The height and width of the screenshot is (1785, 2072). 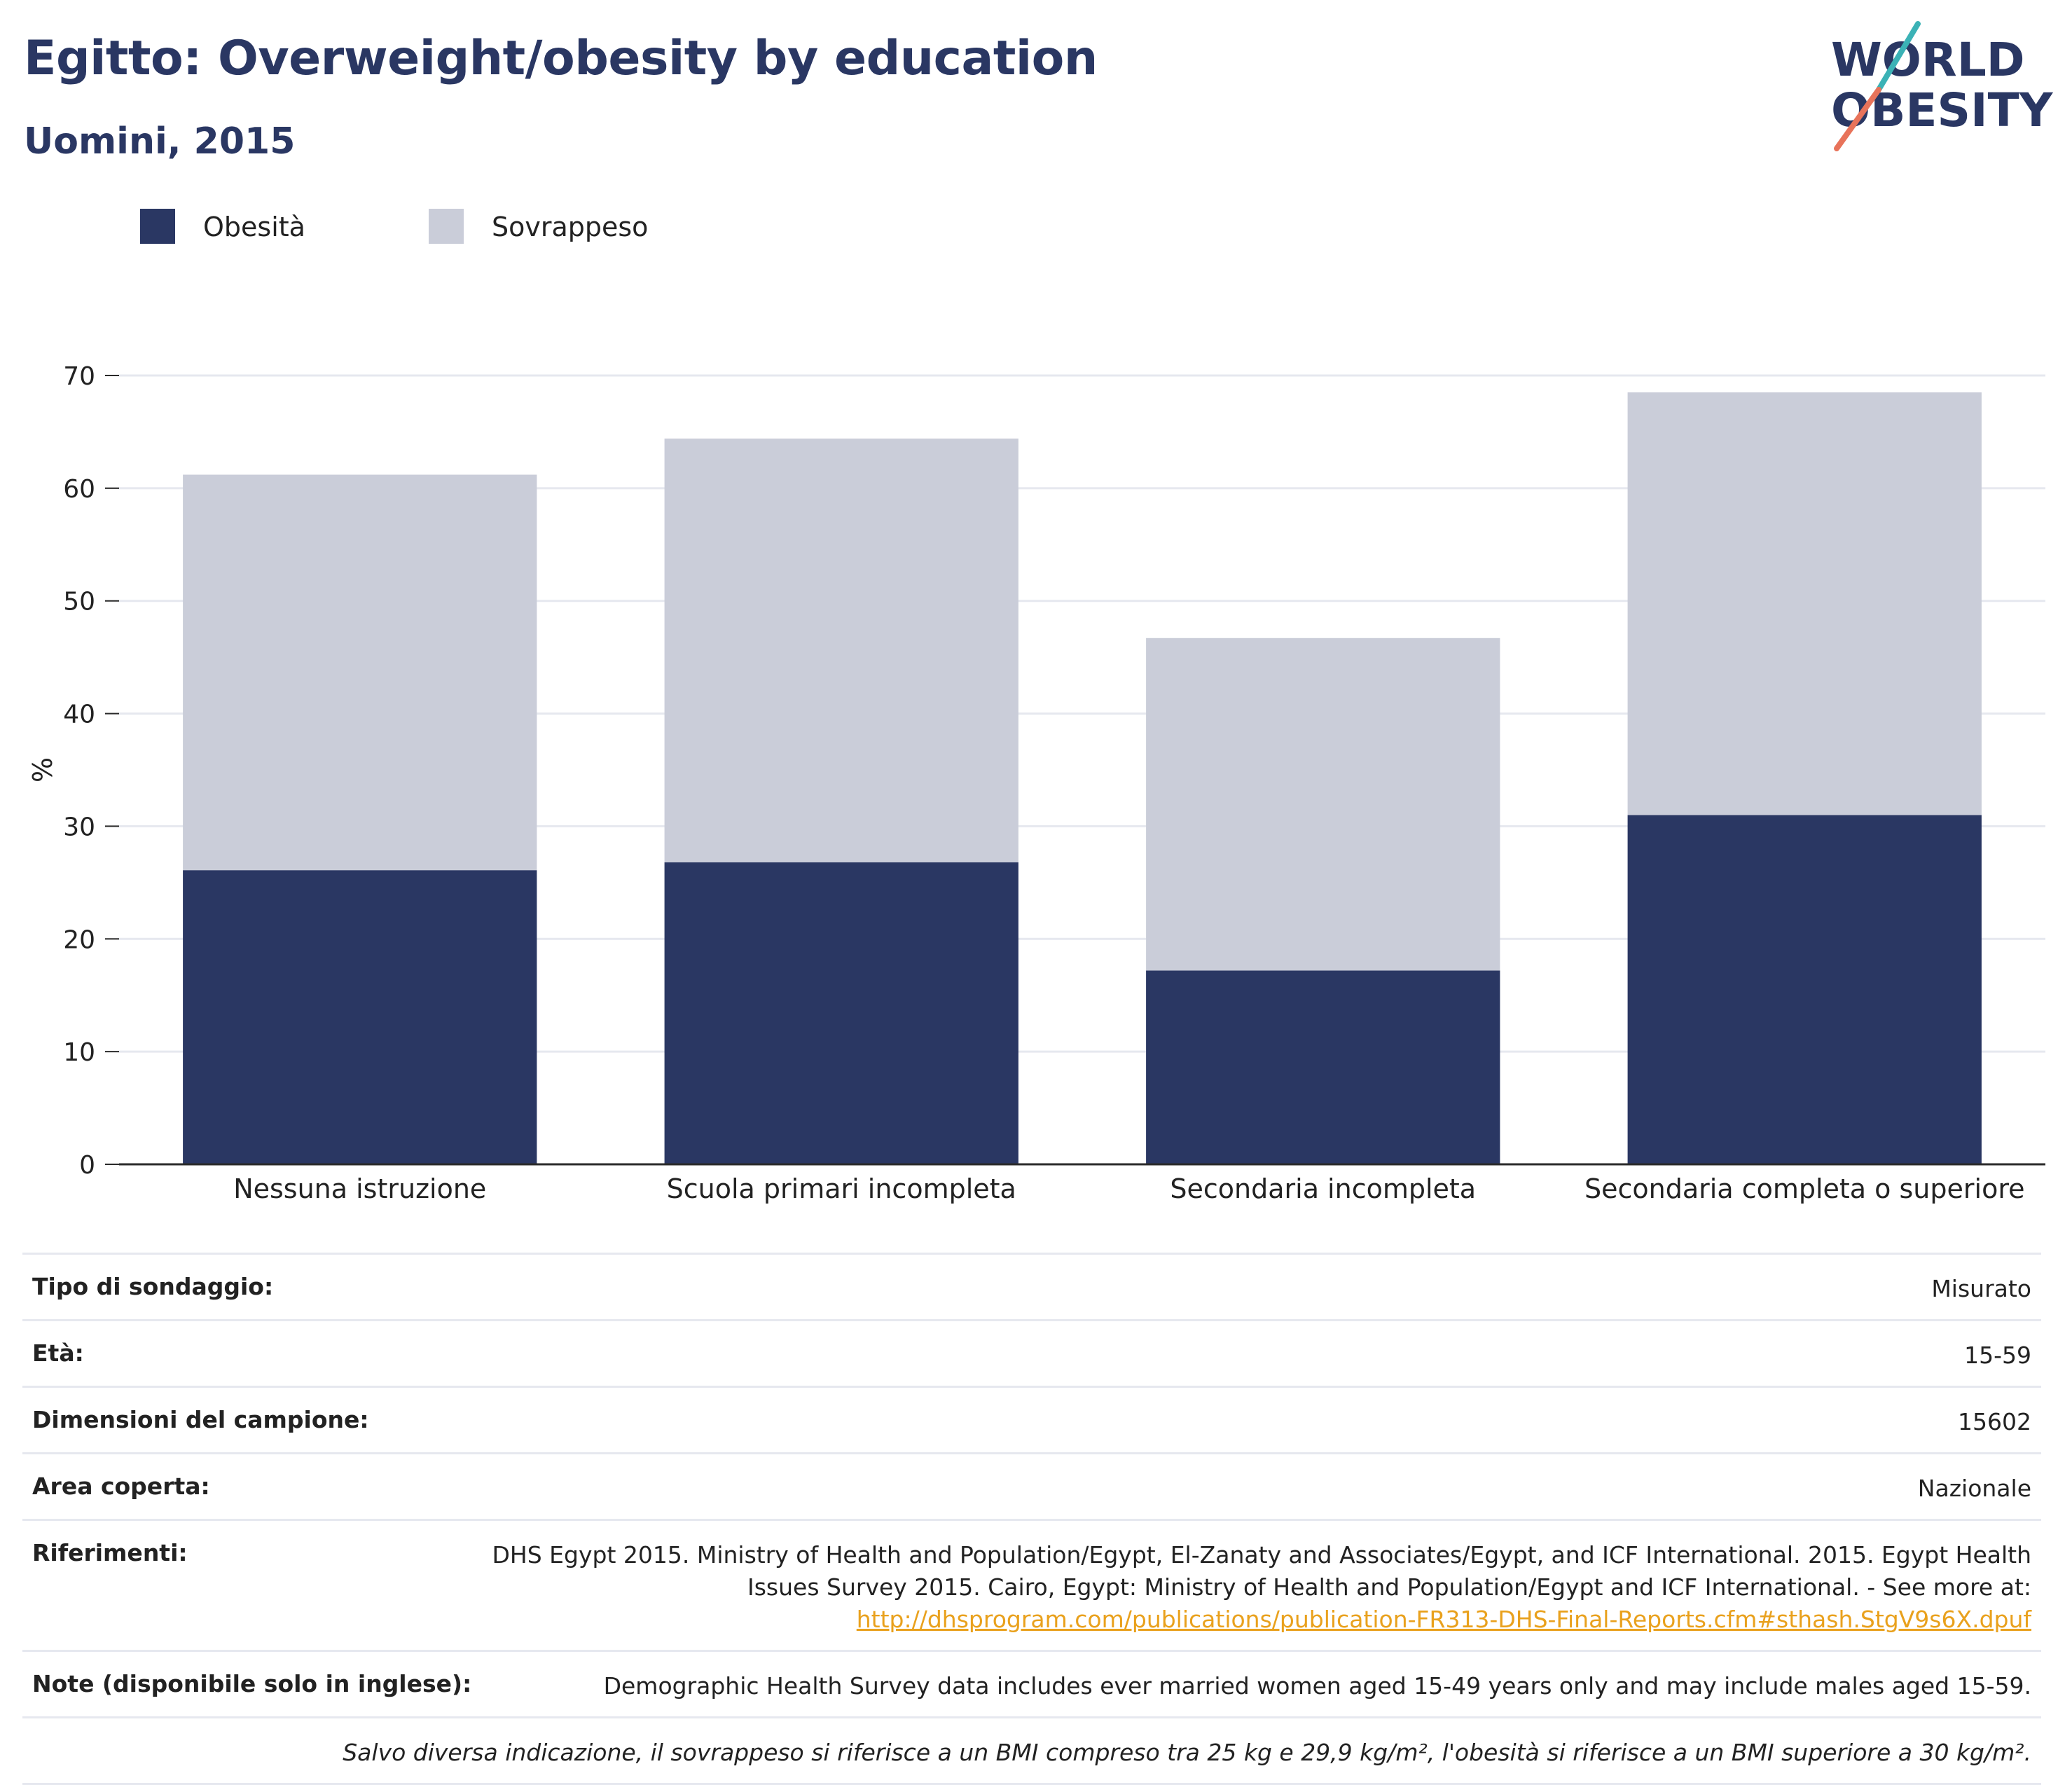 What do you see at coordinates (360, 1188) in the screenshot?
I see `x-tick-label: Nessuna istruzione` at bounding box center [360, 1188].